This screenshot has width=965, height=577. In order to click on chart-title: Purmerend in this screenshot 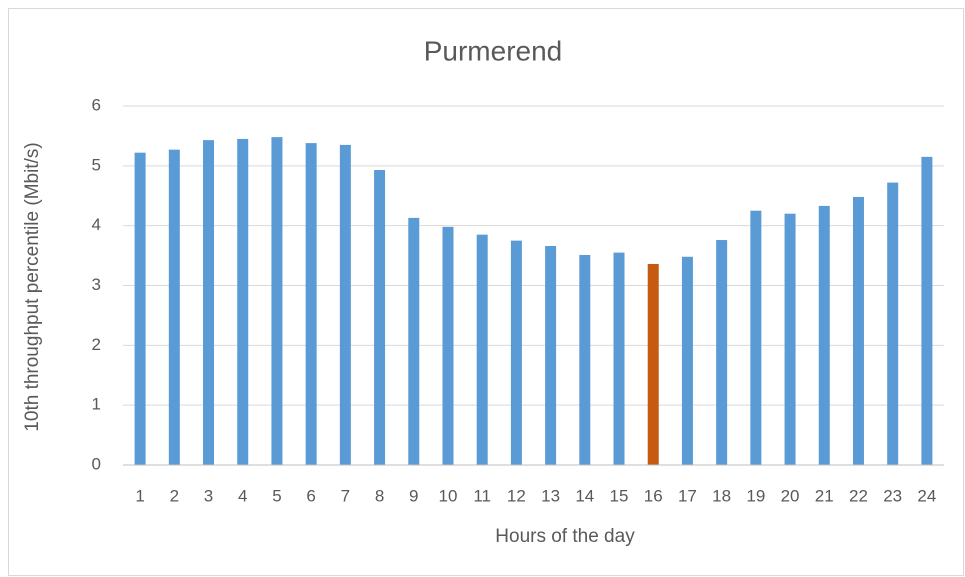, I will do `click(493, 50)`.